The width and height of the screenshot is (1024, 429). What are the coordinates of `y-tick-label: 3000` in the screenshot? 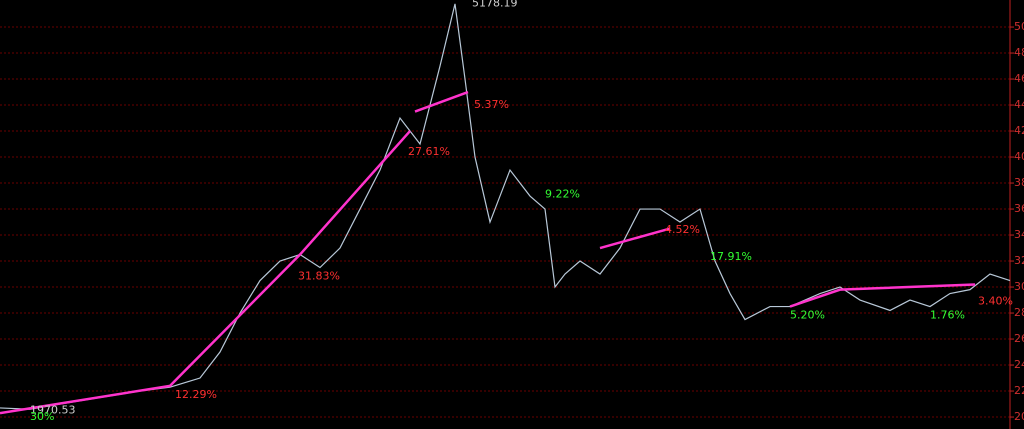 It's located at (1019, 286).